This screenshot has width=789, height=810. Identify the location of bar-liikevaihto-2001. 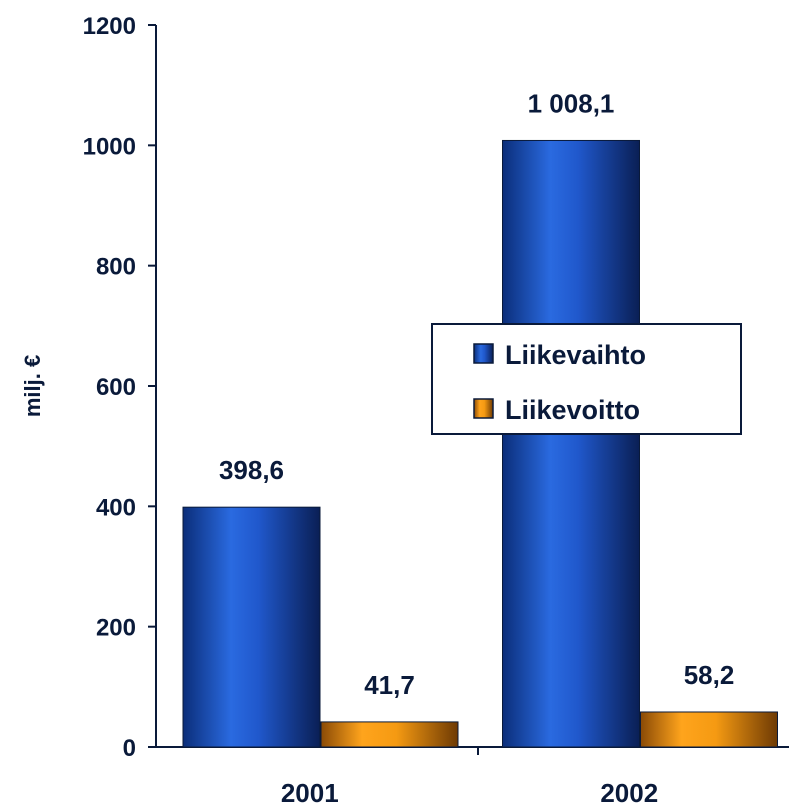
(251, 627).